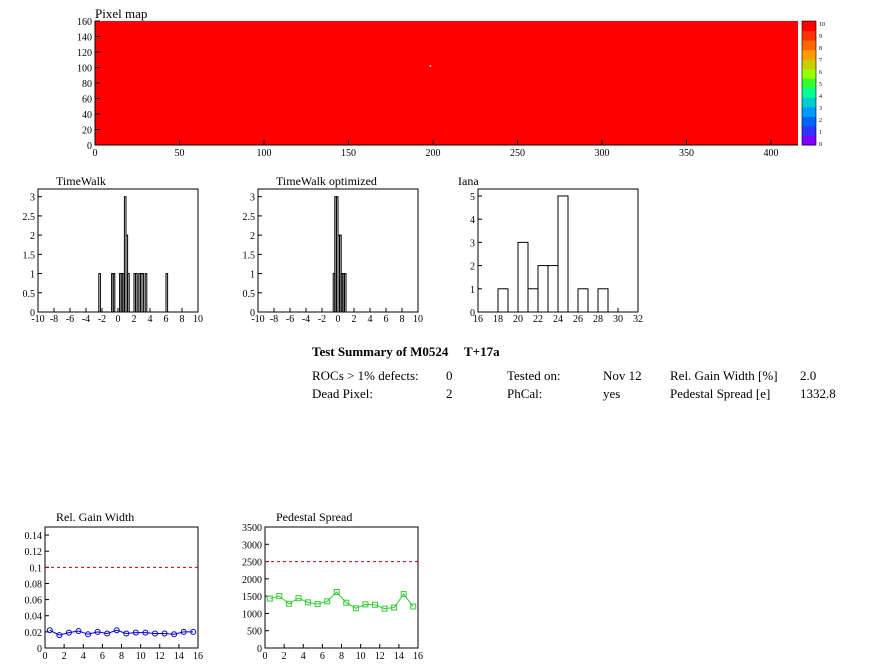 The width and height of the screenshot is (896, 672). What do you see at coordinates (252, 313) in the screenshot?
I see `timewalk-optimized-y-tick-label: 0` at bounding box center [252, 313].